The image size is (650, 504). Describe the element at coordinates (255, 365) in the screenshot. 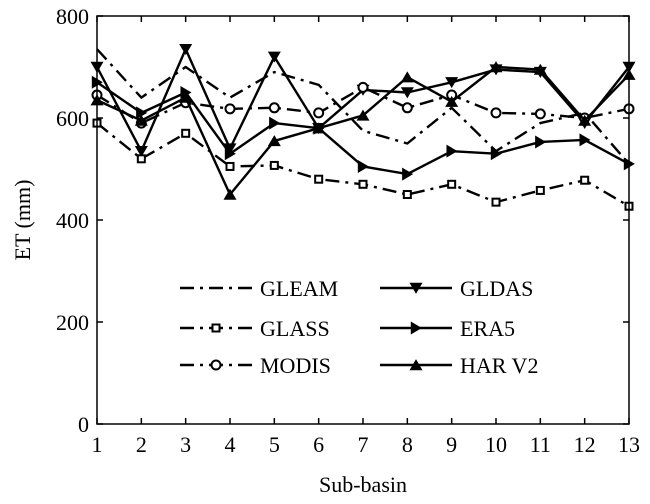

I see `legend-item: MODIS` at that location.